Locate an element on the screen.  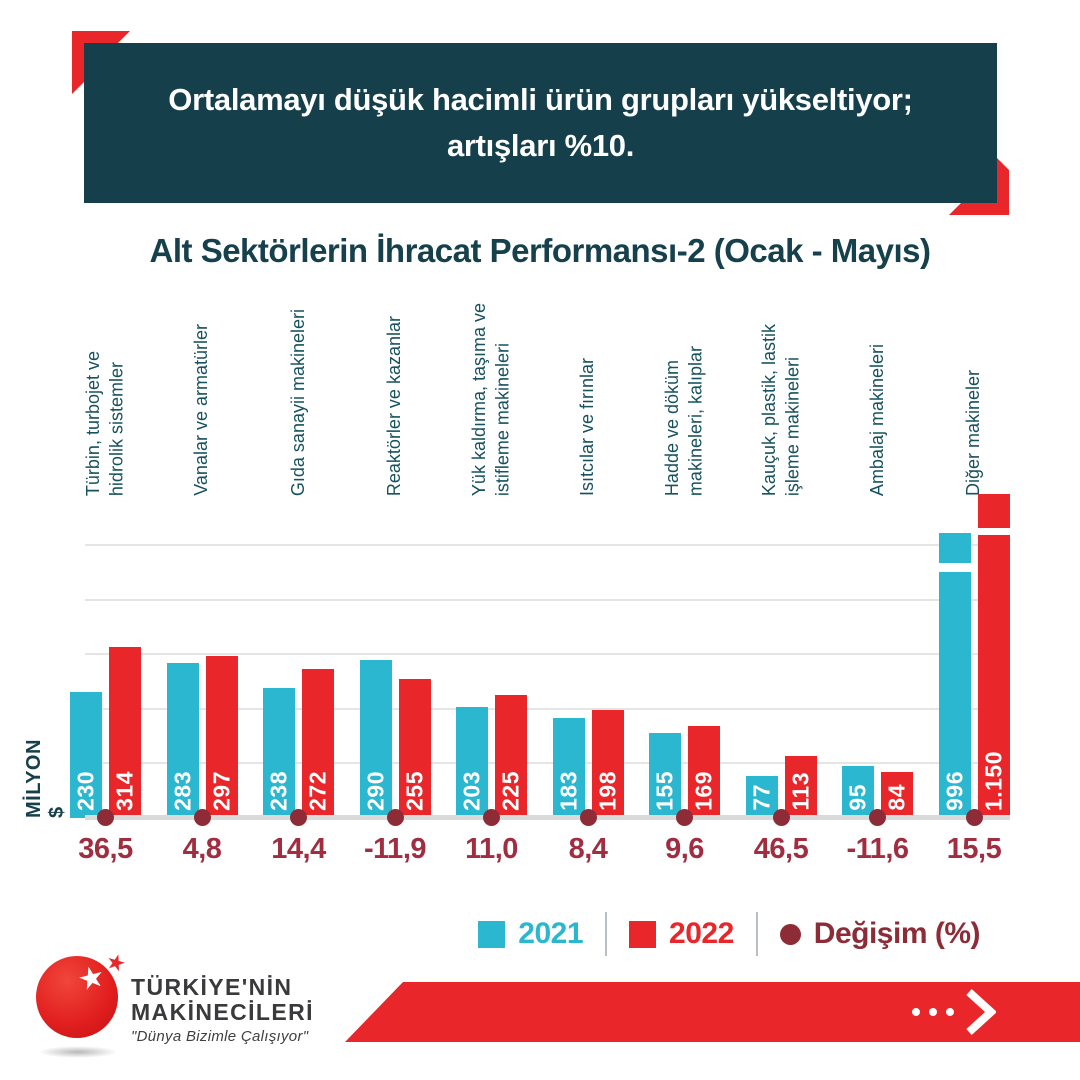
category-label: Gıda sanayii makineleri is located at coordinates (299, 392).